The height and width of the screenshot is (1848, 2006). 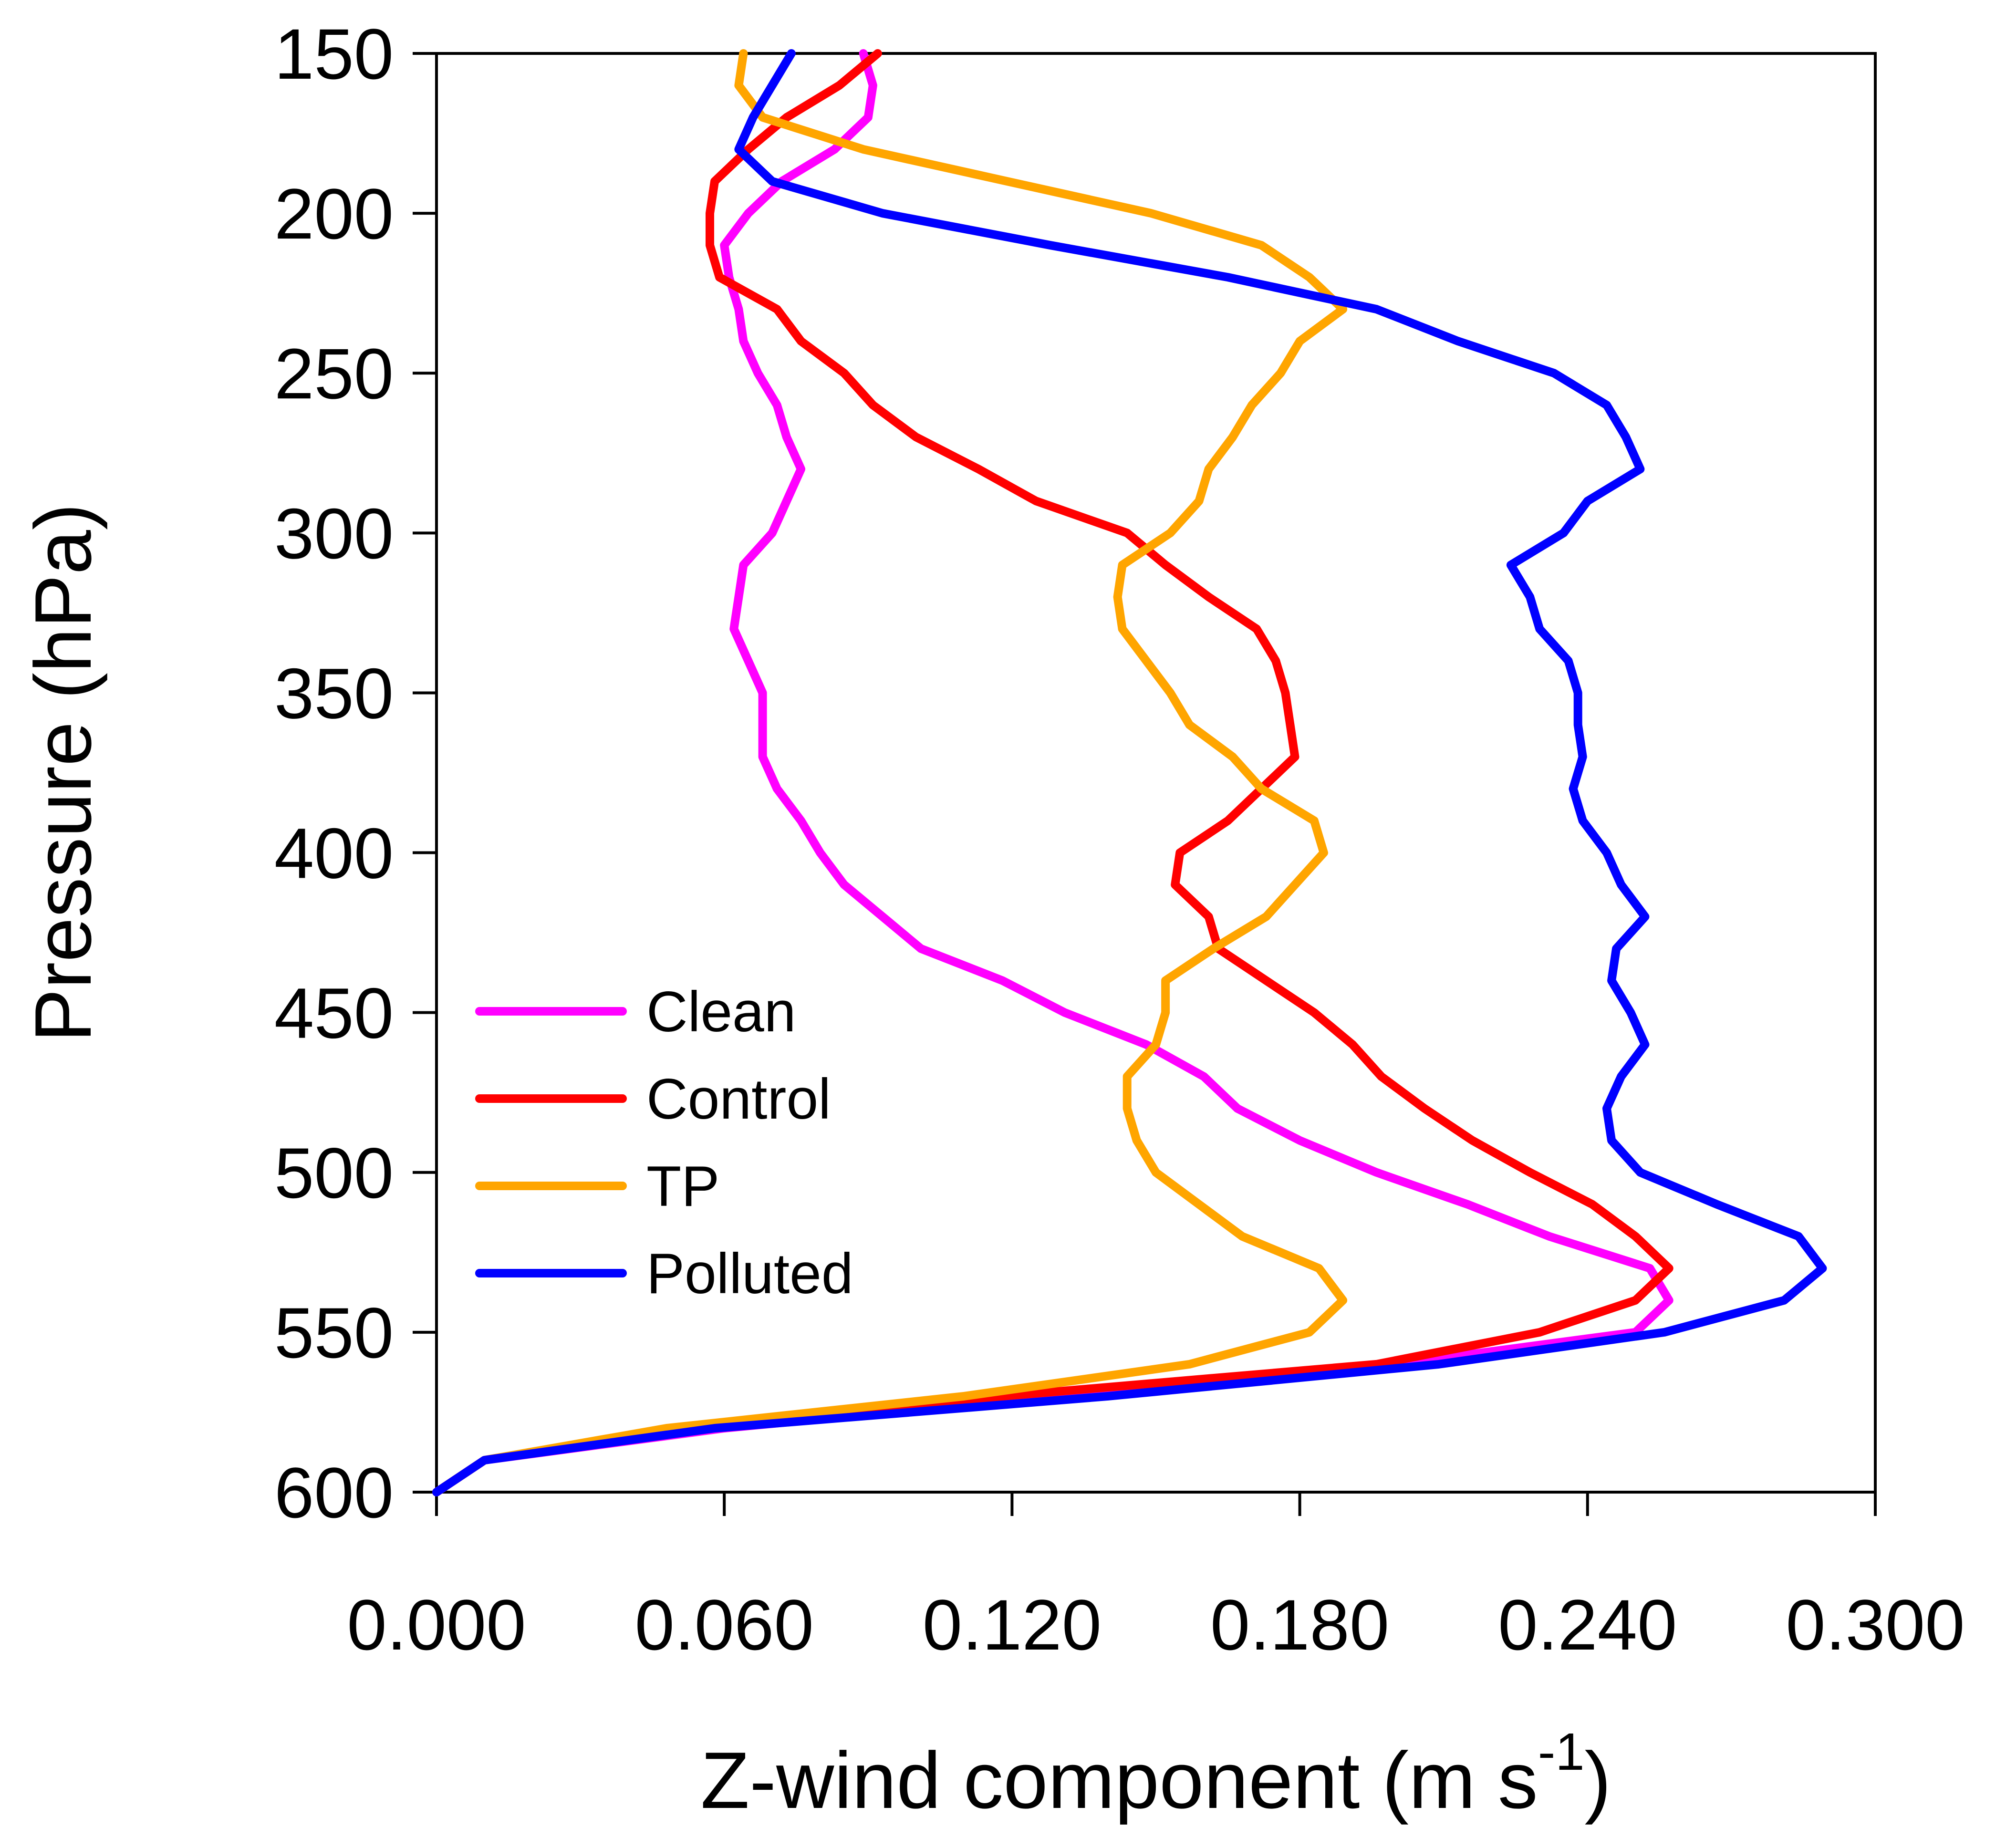 I want to click on y-tick-label-500: 500, so click(x=334, y=1173).